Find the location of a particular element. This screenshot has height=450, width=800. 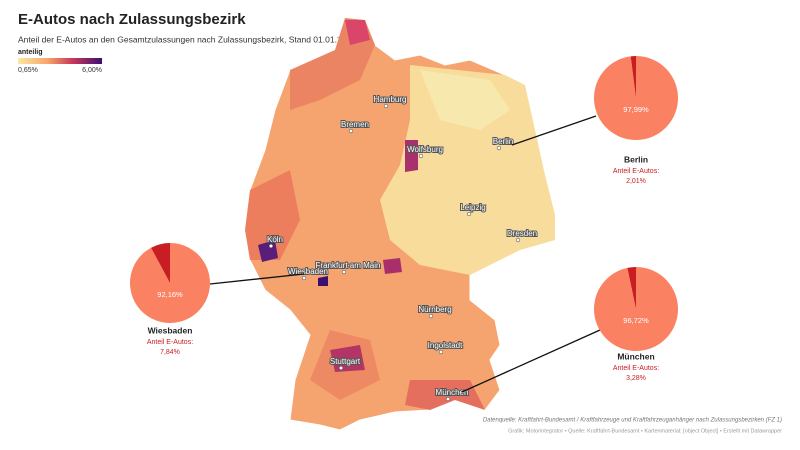

city-label: Frankfurt am Main is located at coordinates (348, 265).